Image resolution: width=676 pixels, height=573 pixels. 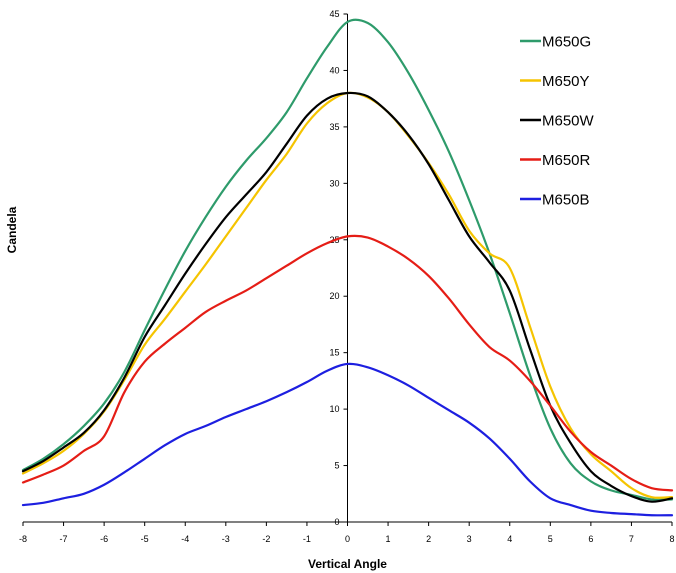 What do you see at coordinates (566, 200) in the screenshot?
I see `legend-label: M650B` at bounding box center [566, 200].